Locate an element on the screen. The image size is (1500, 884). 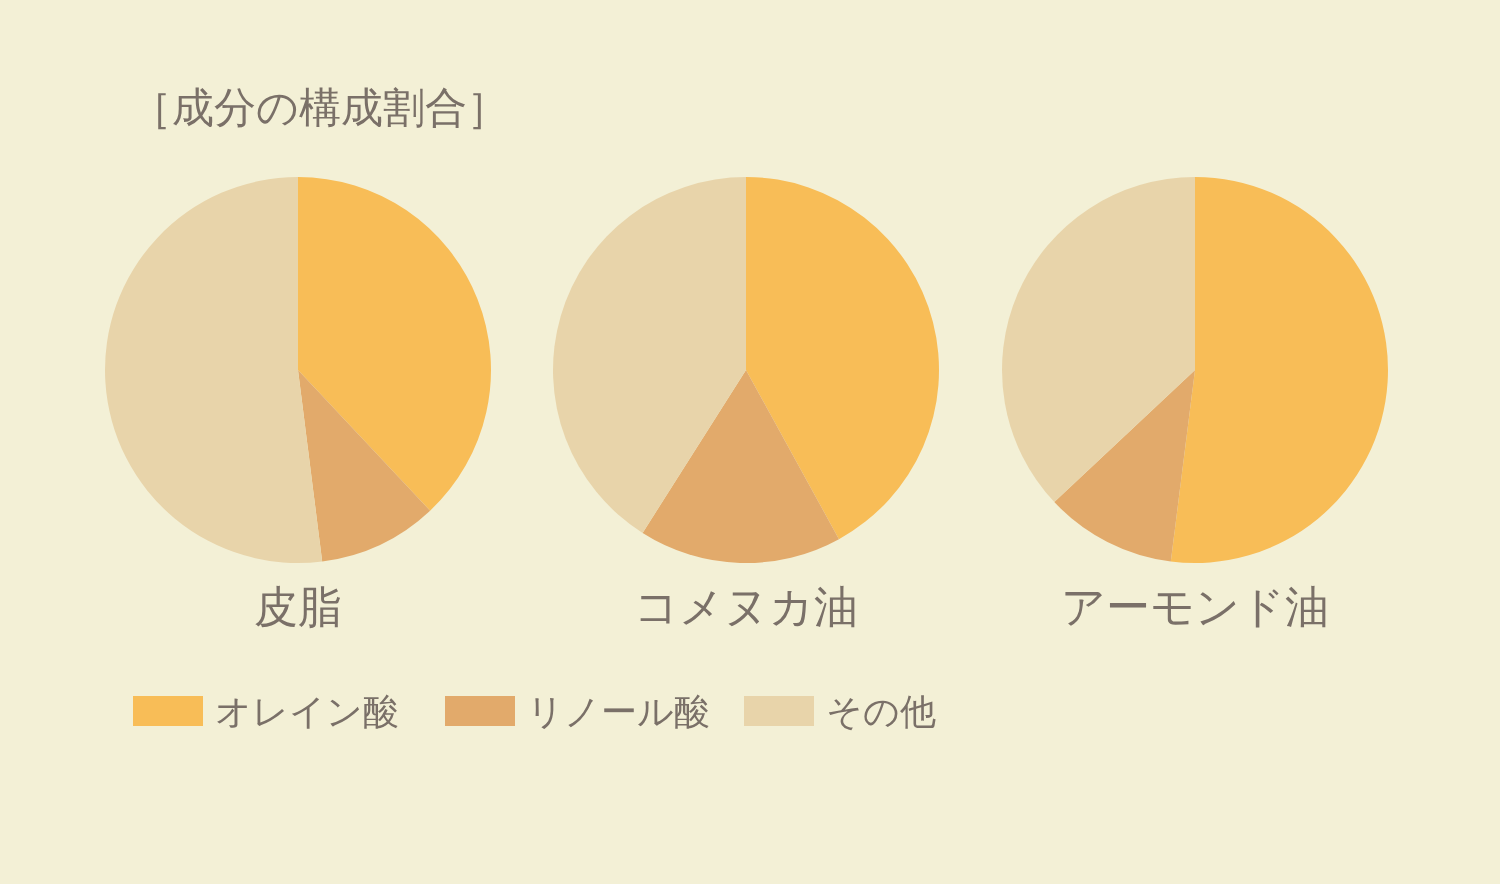
legend-item: オレイン酸 is located at coordinates (266, 711).